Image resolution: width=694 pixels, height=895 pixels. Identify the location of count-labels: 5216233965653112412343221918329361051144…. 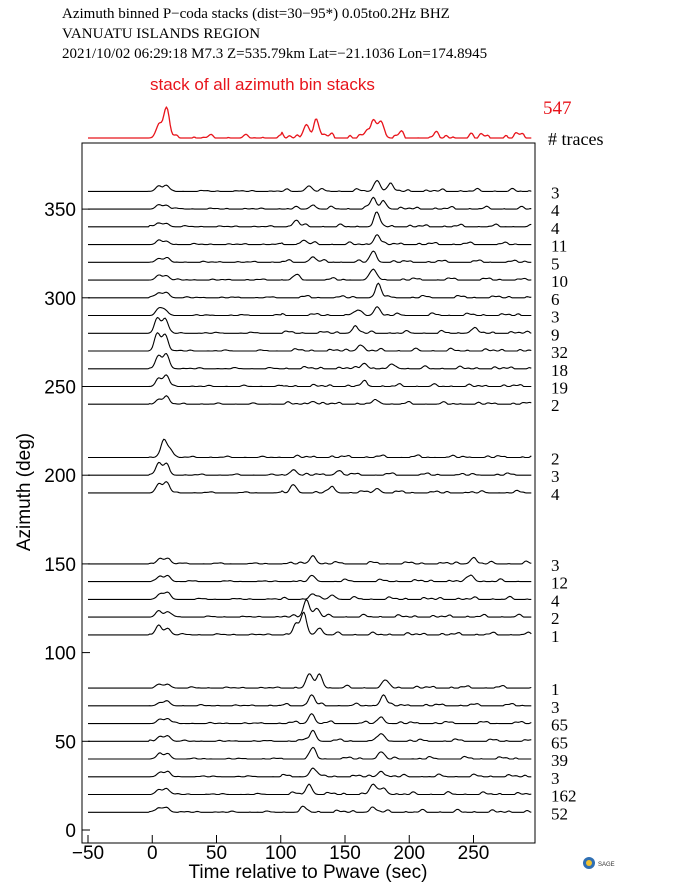
(564, 503).